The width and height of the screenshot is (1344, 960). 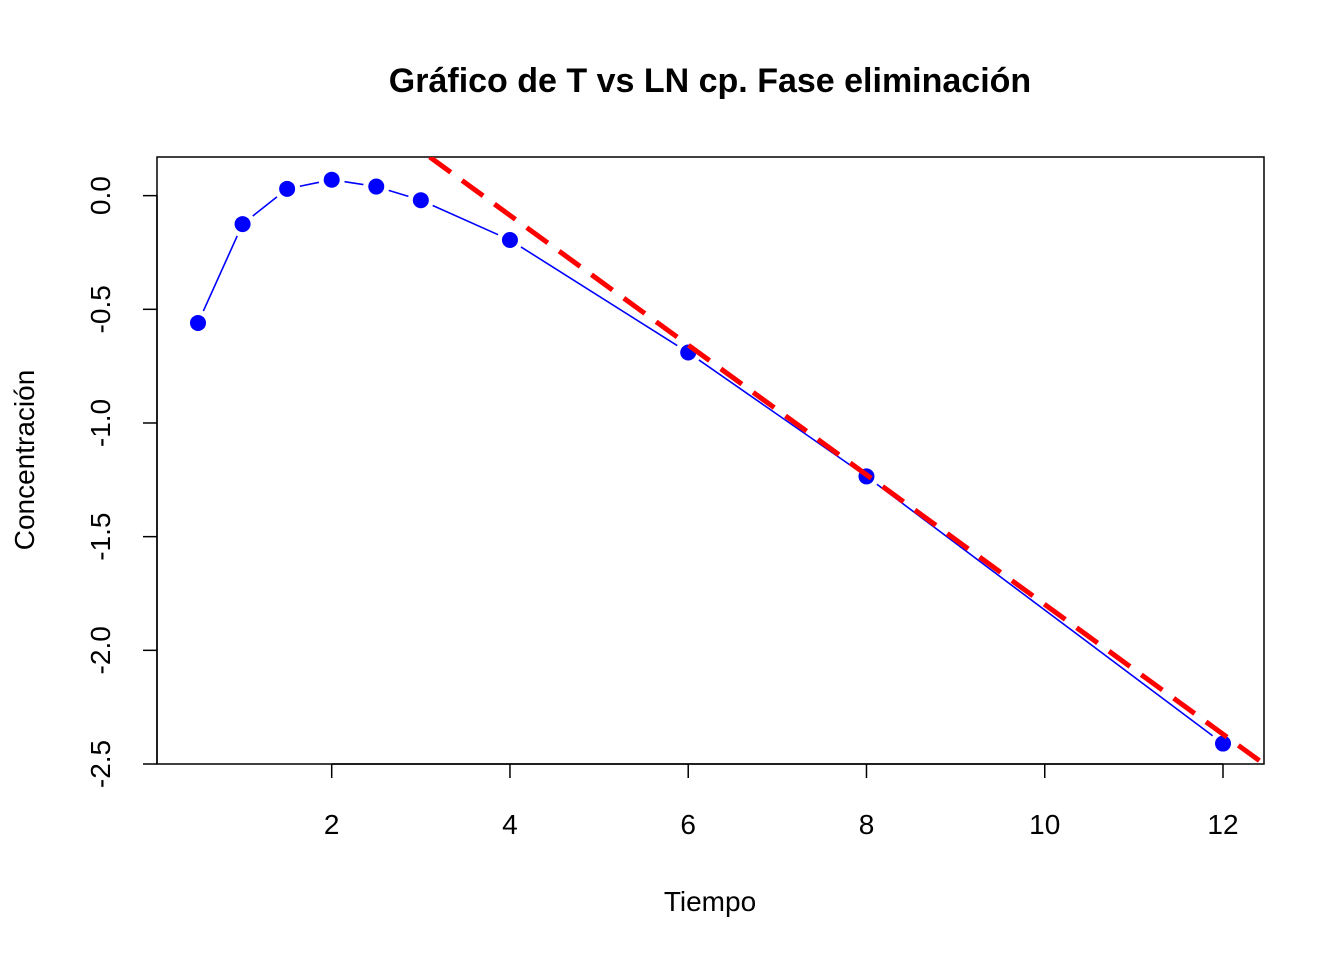 I want to click on x-tick-label: 12, so click(x=1222, y=824).